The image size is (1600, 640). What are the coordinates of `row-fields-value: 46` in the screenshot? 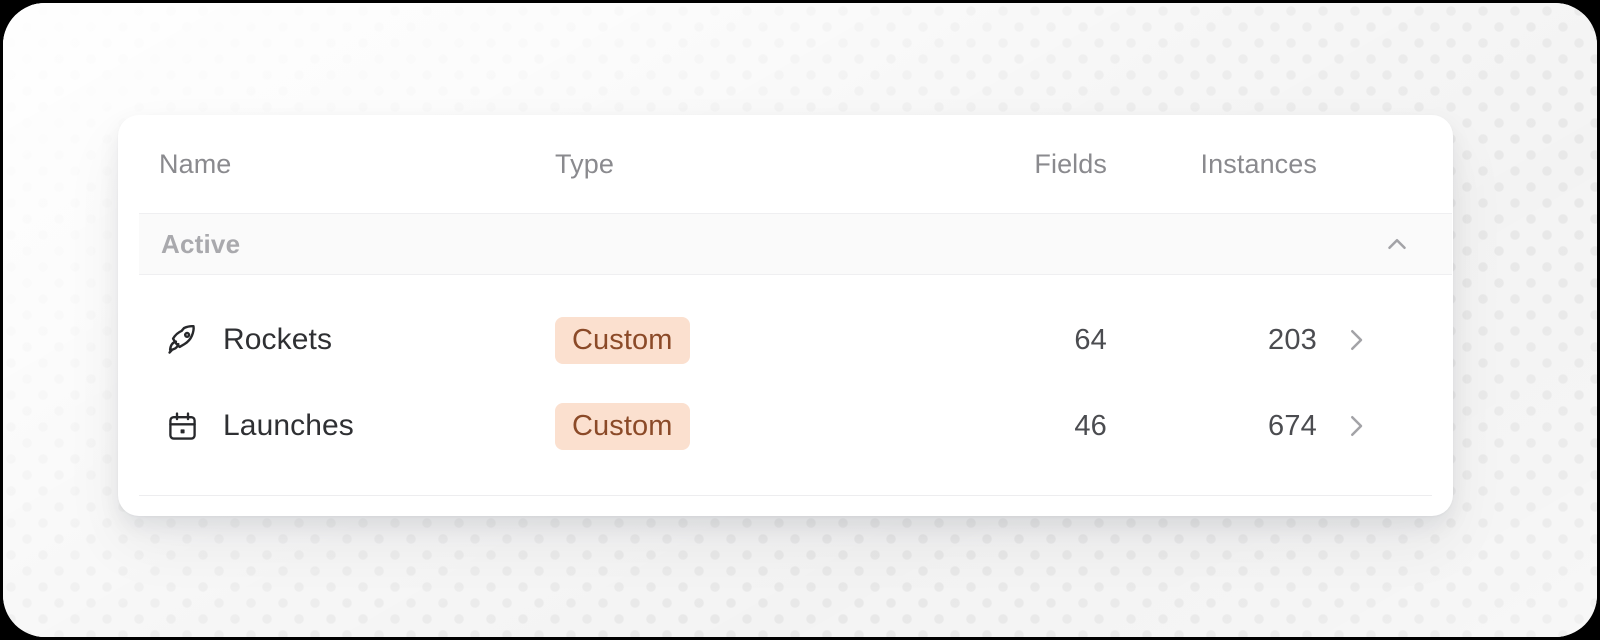 It's located at (1090, 425).